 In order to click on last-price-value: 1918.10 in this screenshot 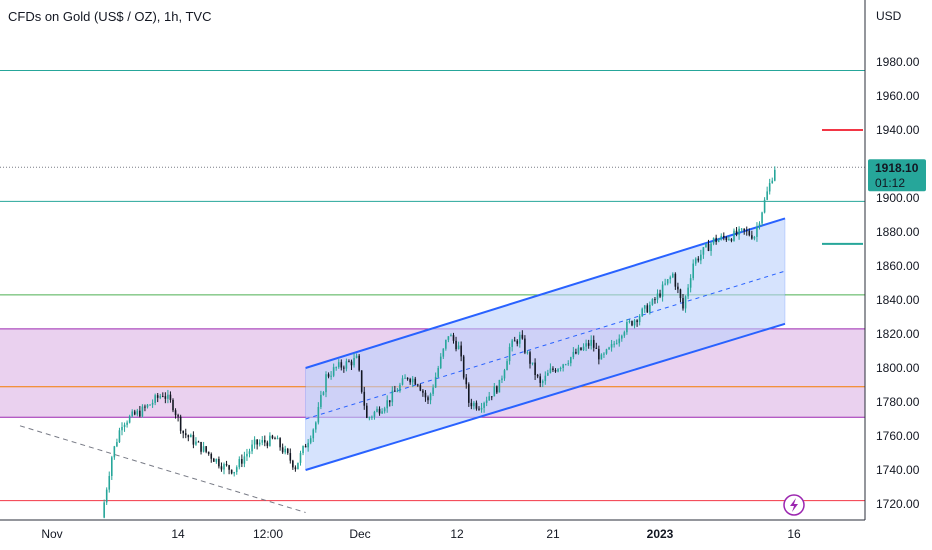, I will do `click(897, 168)`.